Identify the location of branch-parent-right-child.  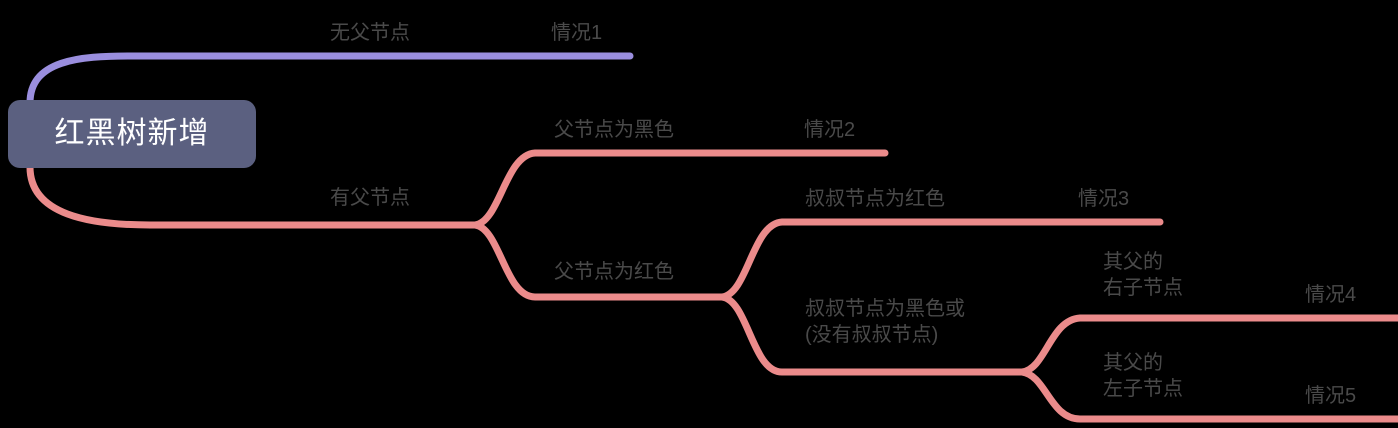
(1208, 345).